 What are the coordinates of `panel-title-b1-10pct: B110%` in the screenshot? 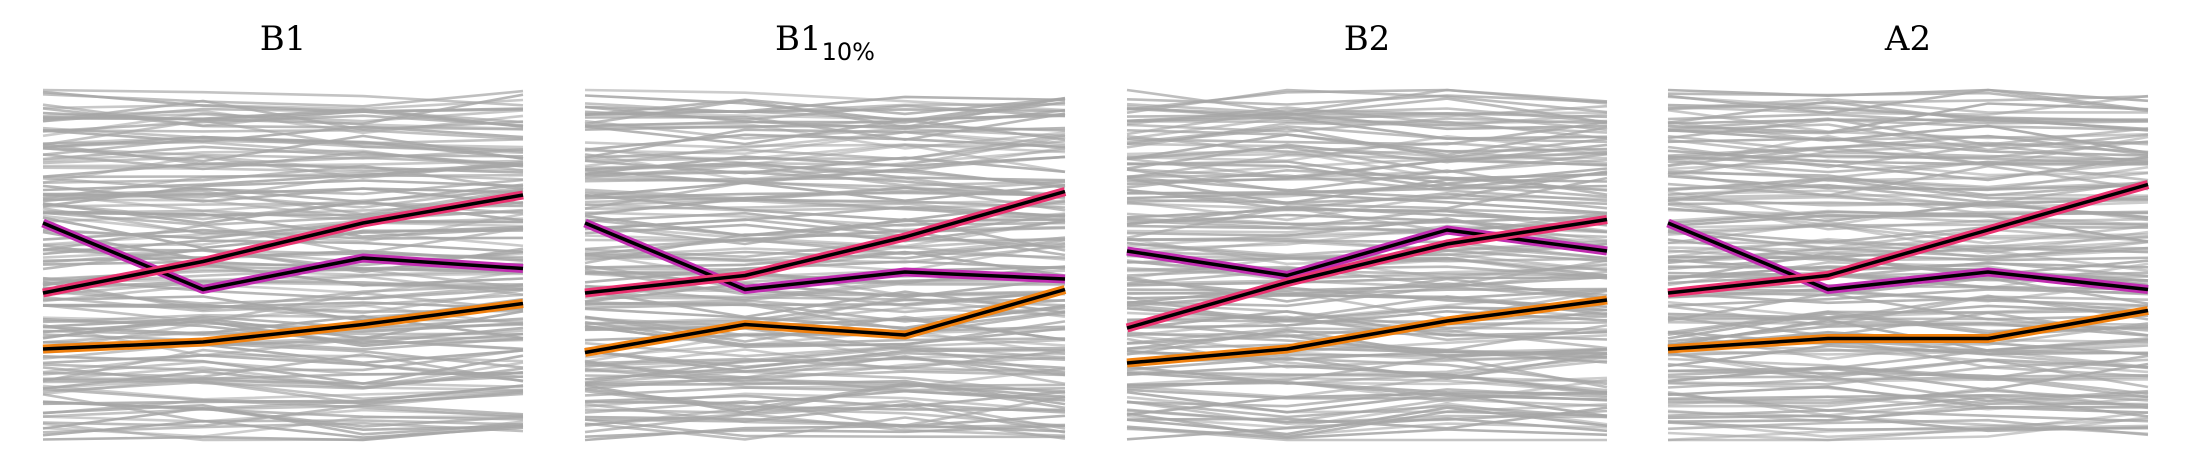 It's located at (825, 42).